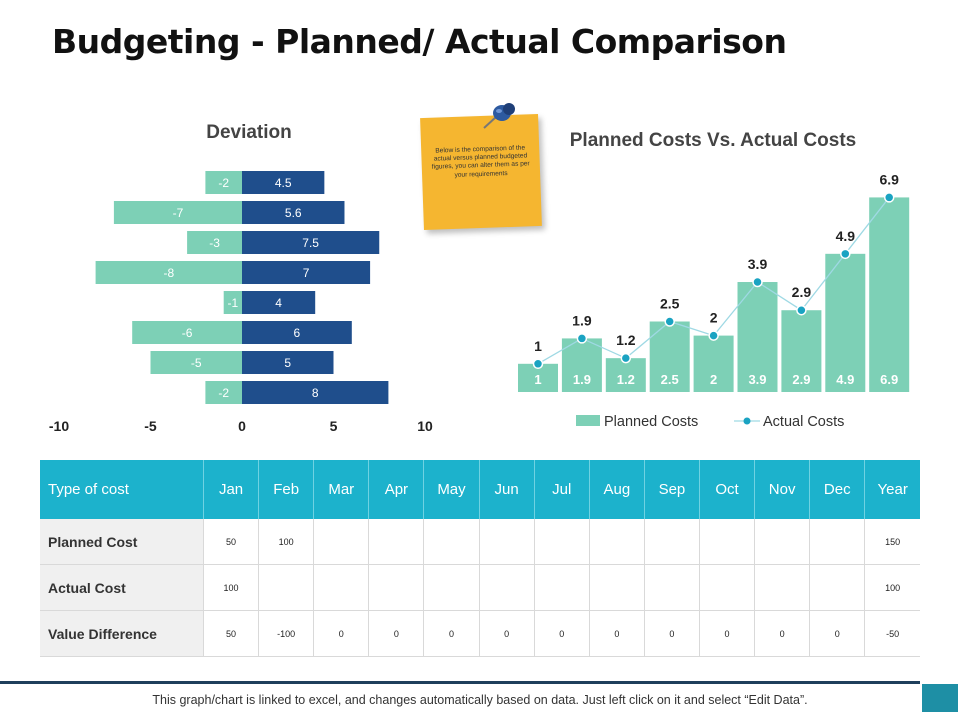  Describe the element at coordinates (670, 304) in the screenshot. I see `actual-cost-label: 2.5` at that location.